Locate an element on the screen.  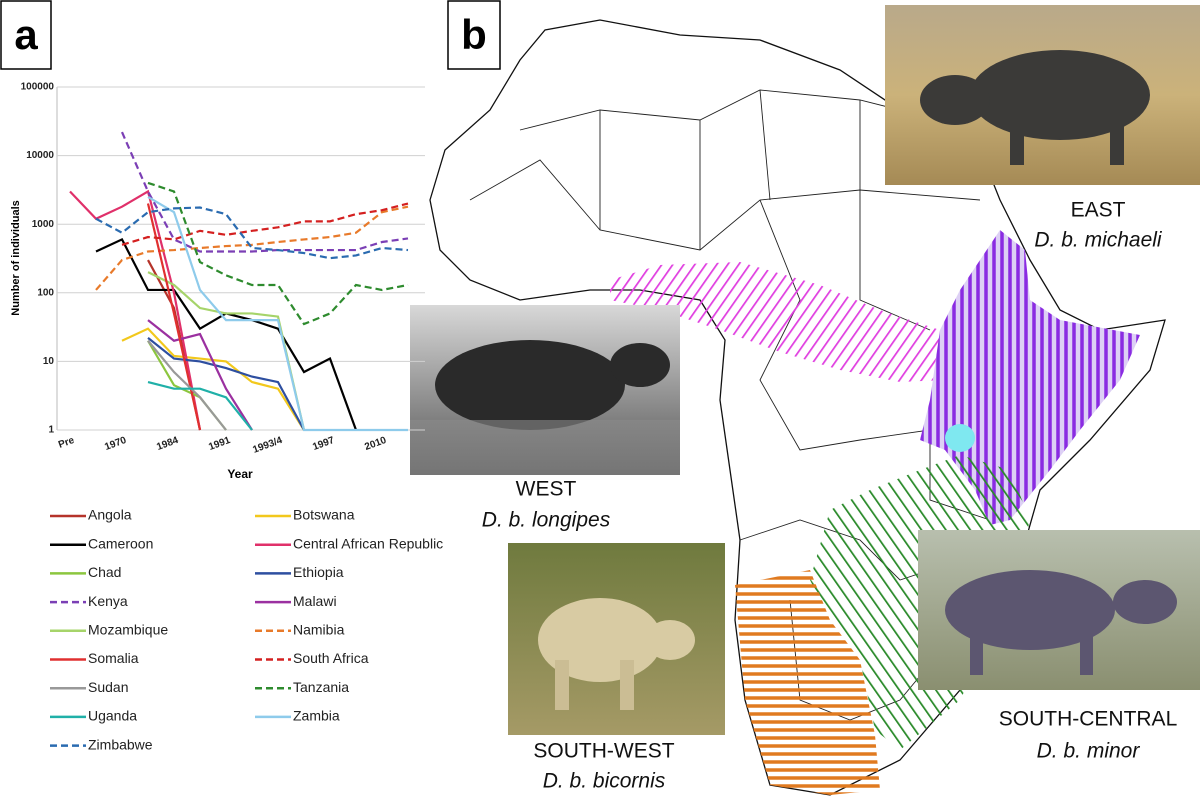
x-tick-label: 2010 is located at coordinates (375, 444).